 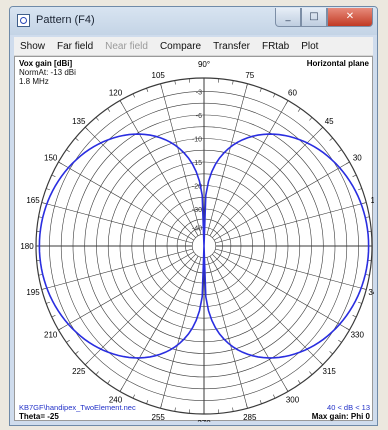 I want to click on angle-label: 240, so click(x=116, y=399).